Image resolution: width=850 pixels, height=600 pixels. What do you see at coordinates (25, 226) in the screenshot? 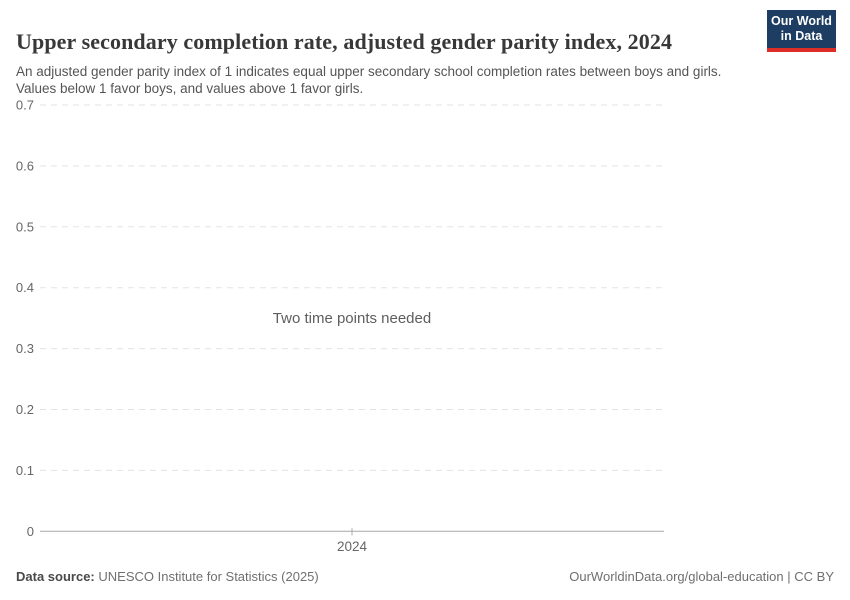
I see `y-axis-tick-label: 0.5` at bounding box center [25, 226].